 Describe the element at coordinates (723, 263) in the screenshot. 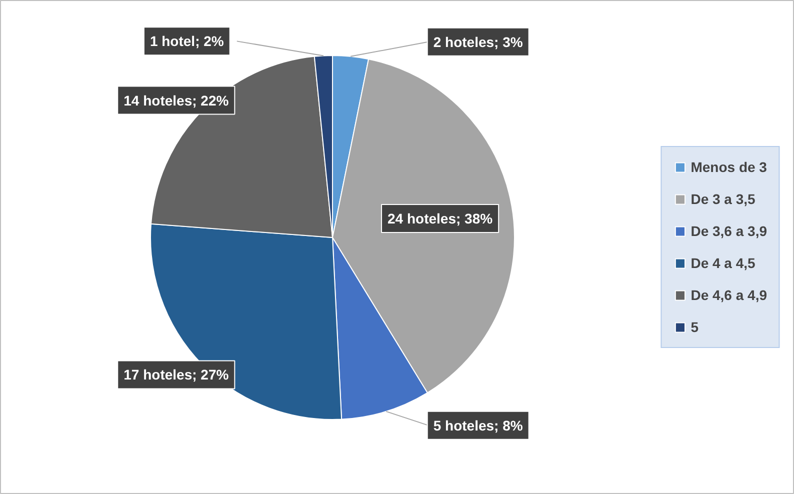

I see `legend-label: De 4 a 4,5` at that location.